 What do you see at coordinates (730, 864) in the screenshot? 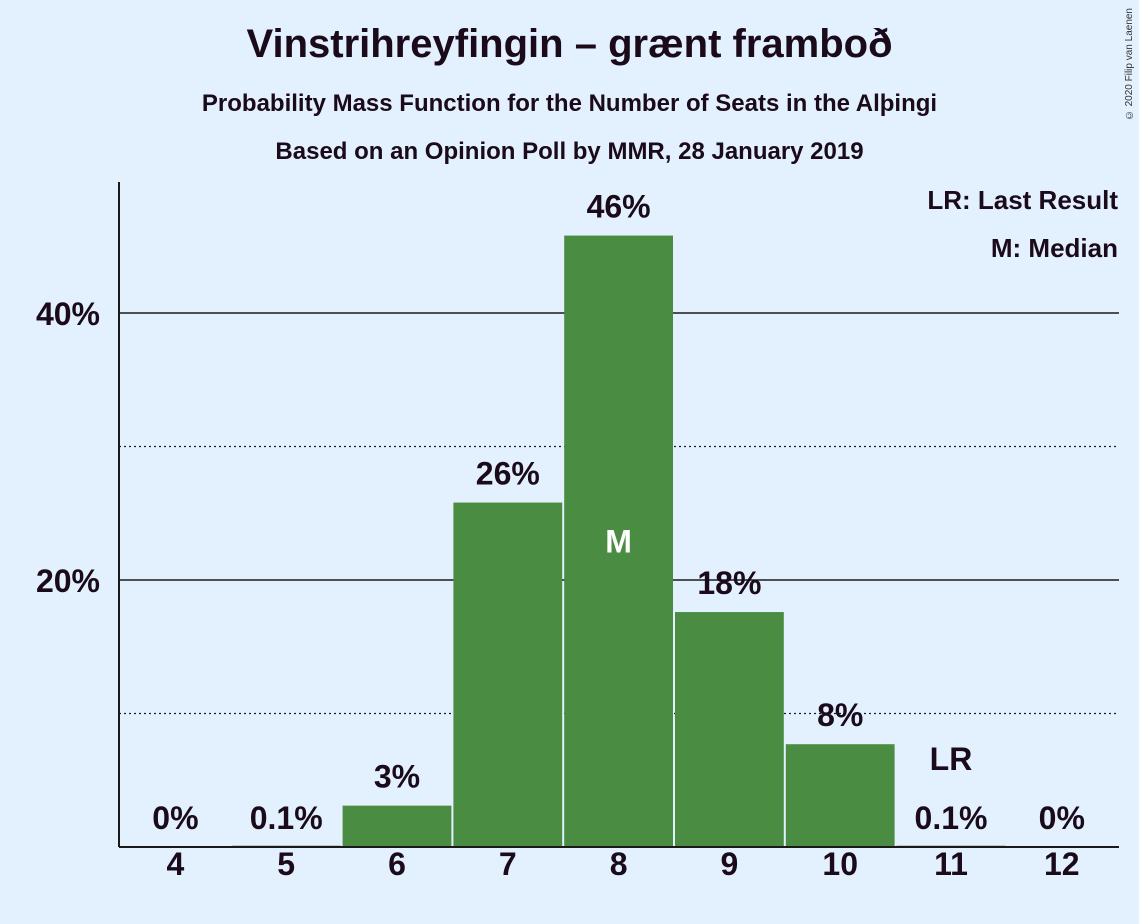
I see `x-tick-label: 9` at bounding box center [730, 864].